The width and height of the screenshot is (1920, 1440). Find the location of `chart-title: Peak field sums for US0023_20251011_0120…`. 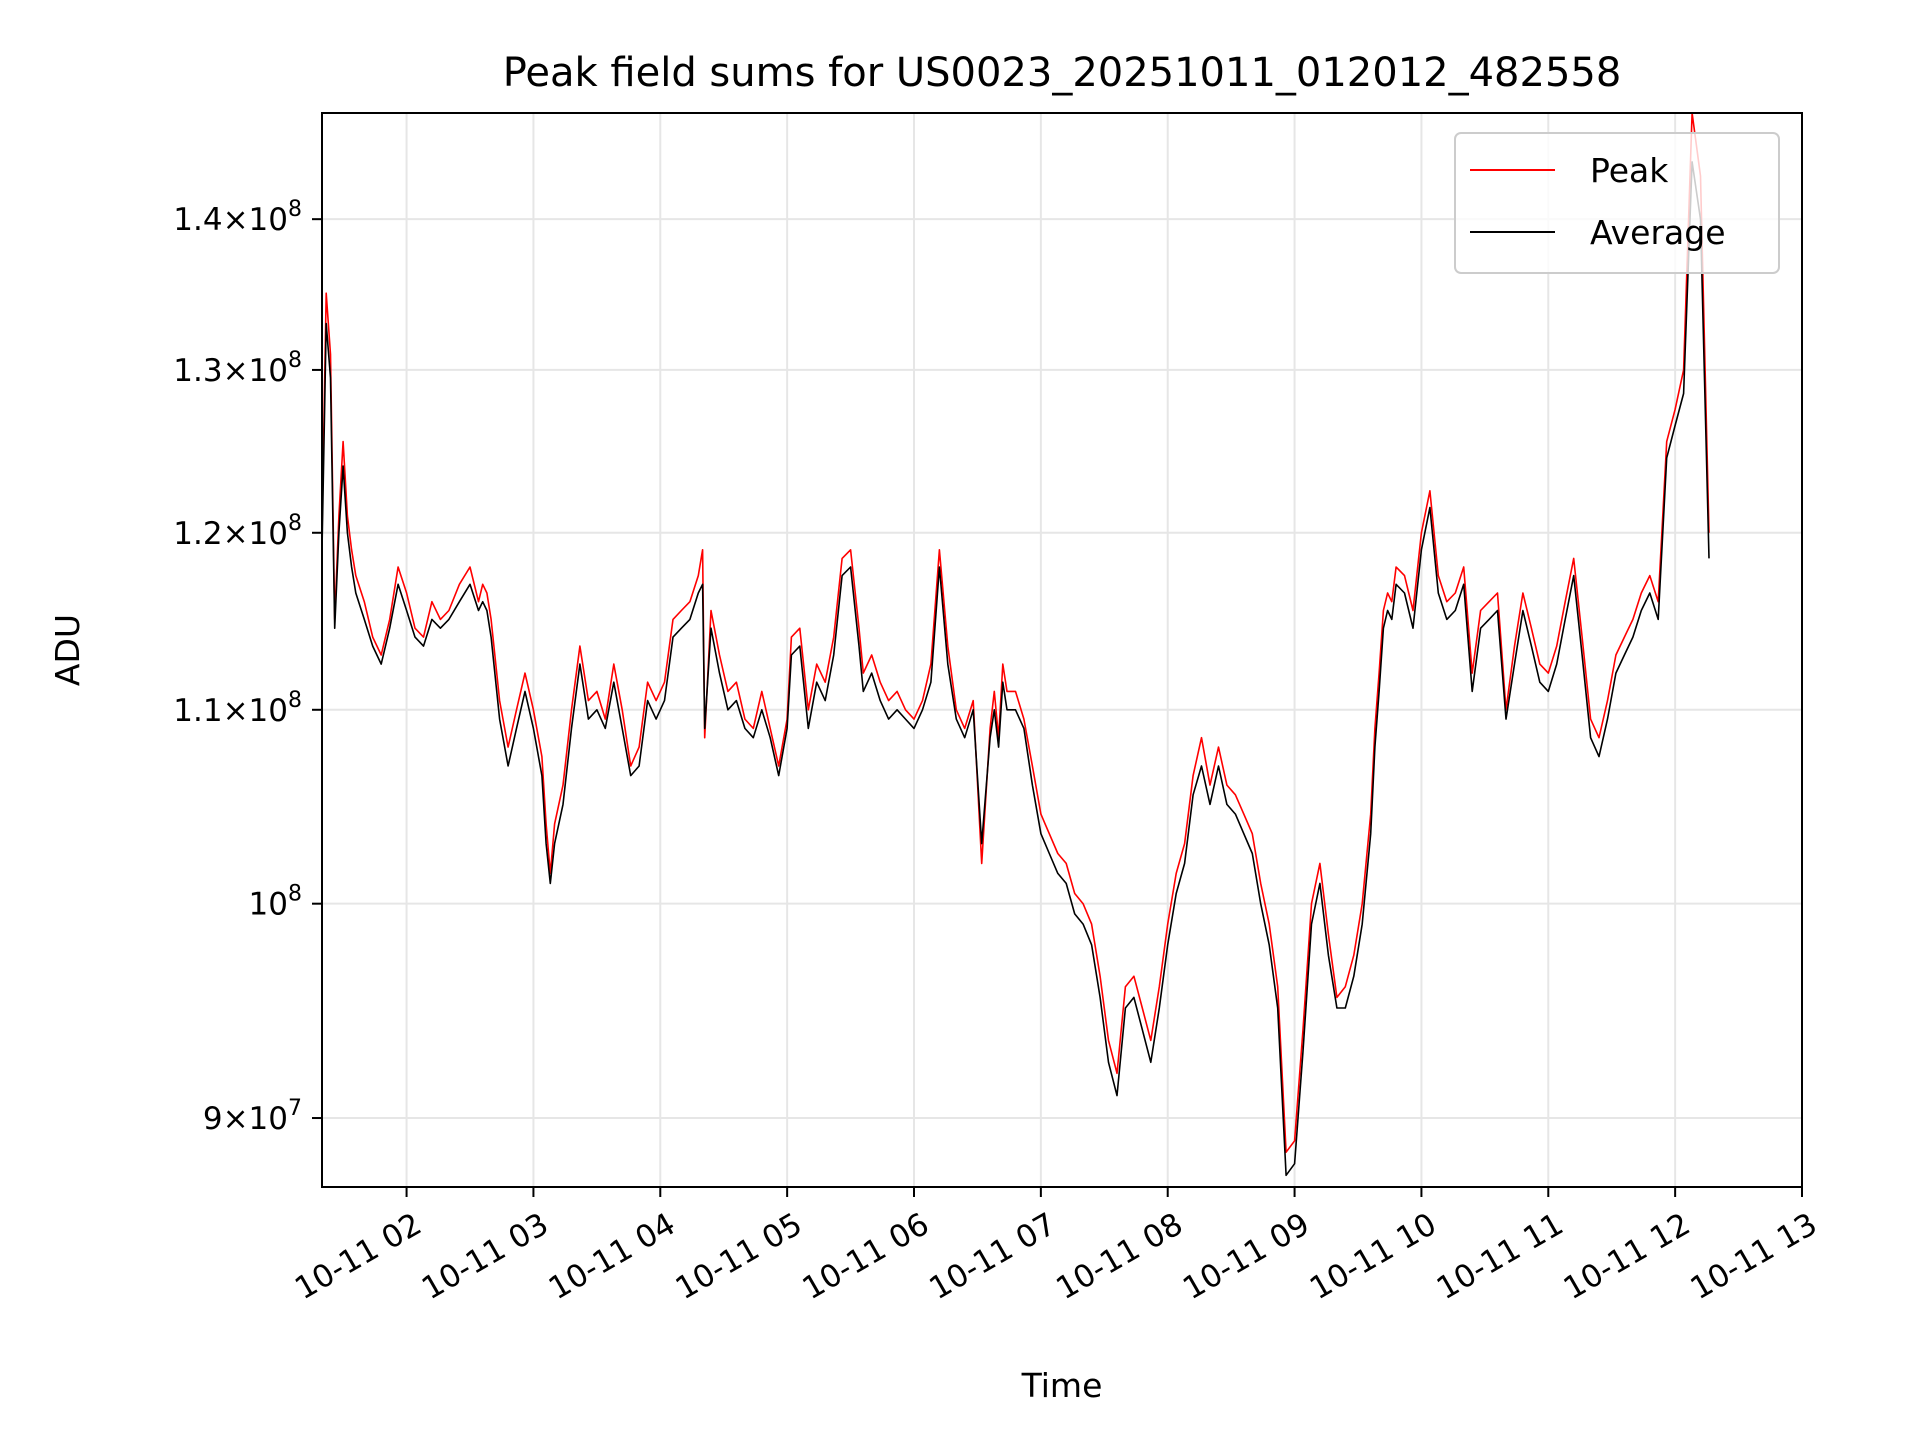

chart-title: Peak field sums for US0023_20251011_0120… is located at coordinates (1062, 73).